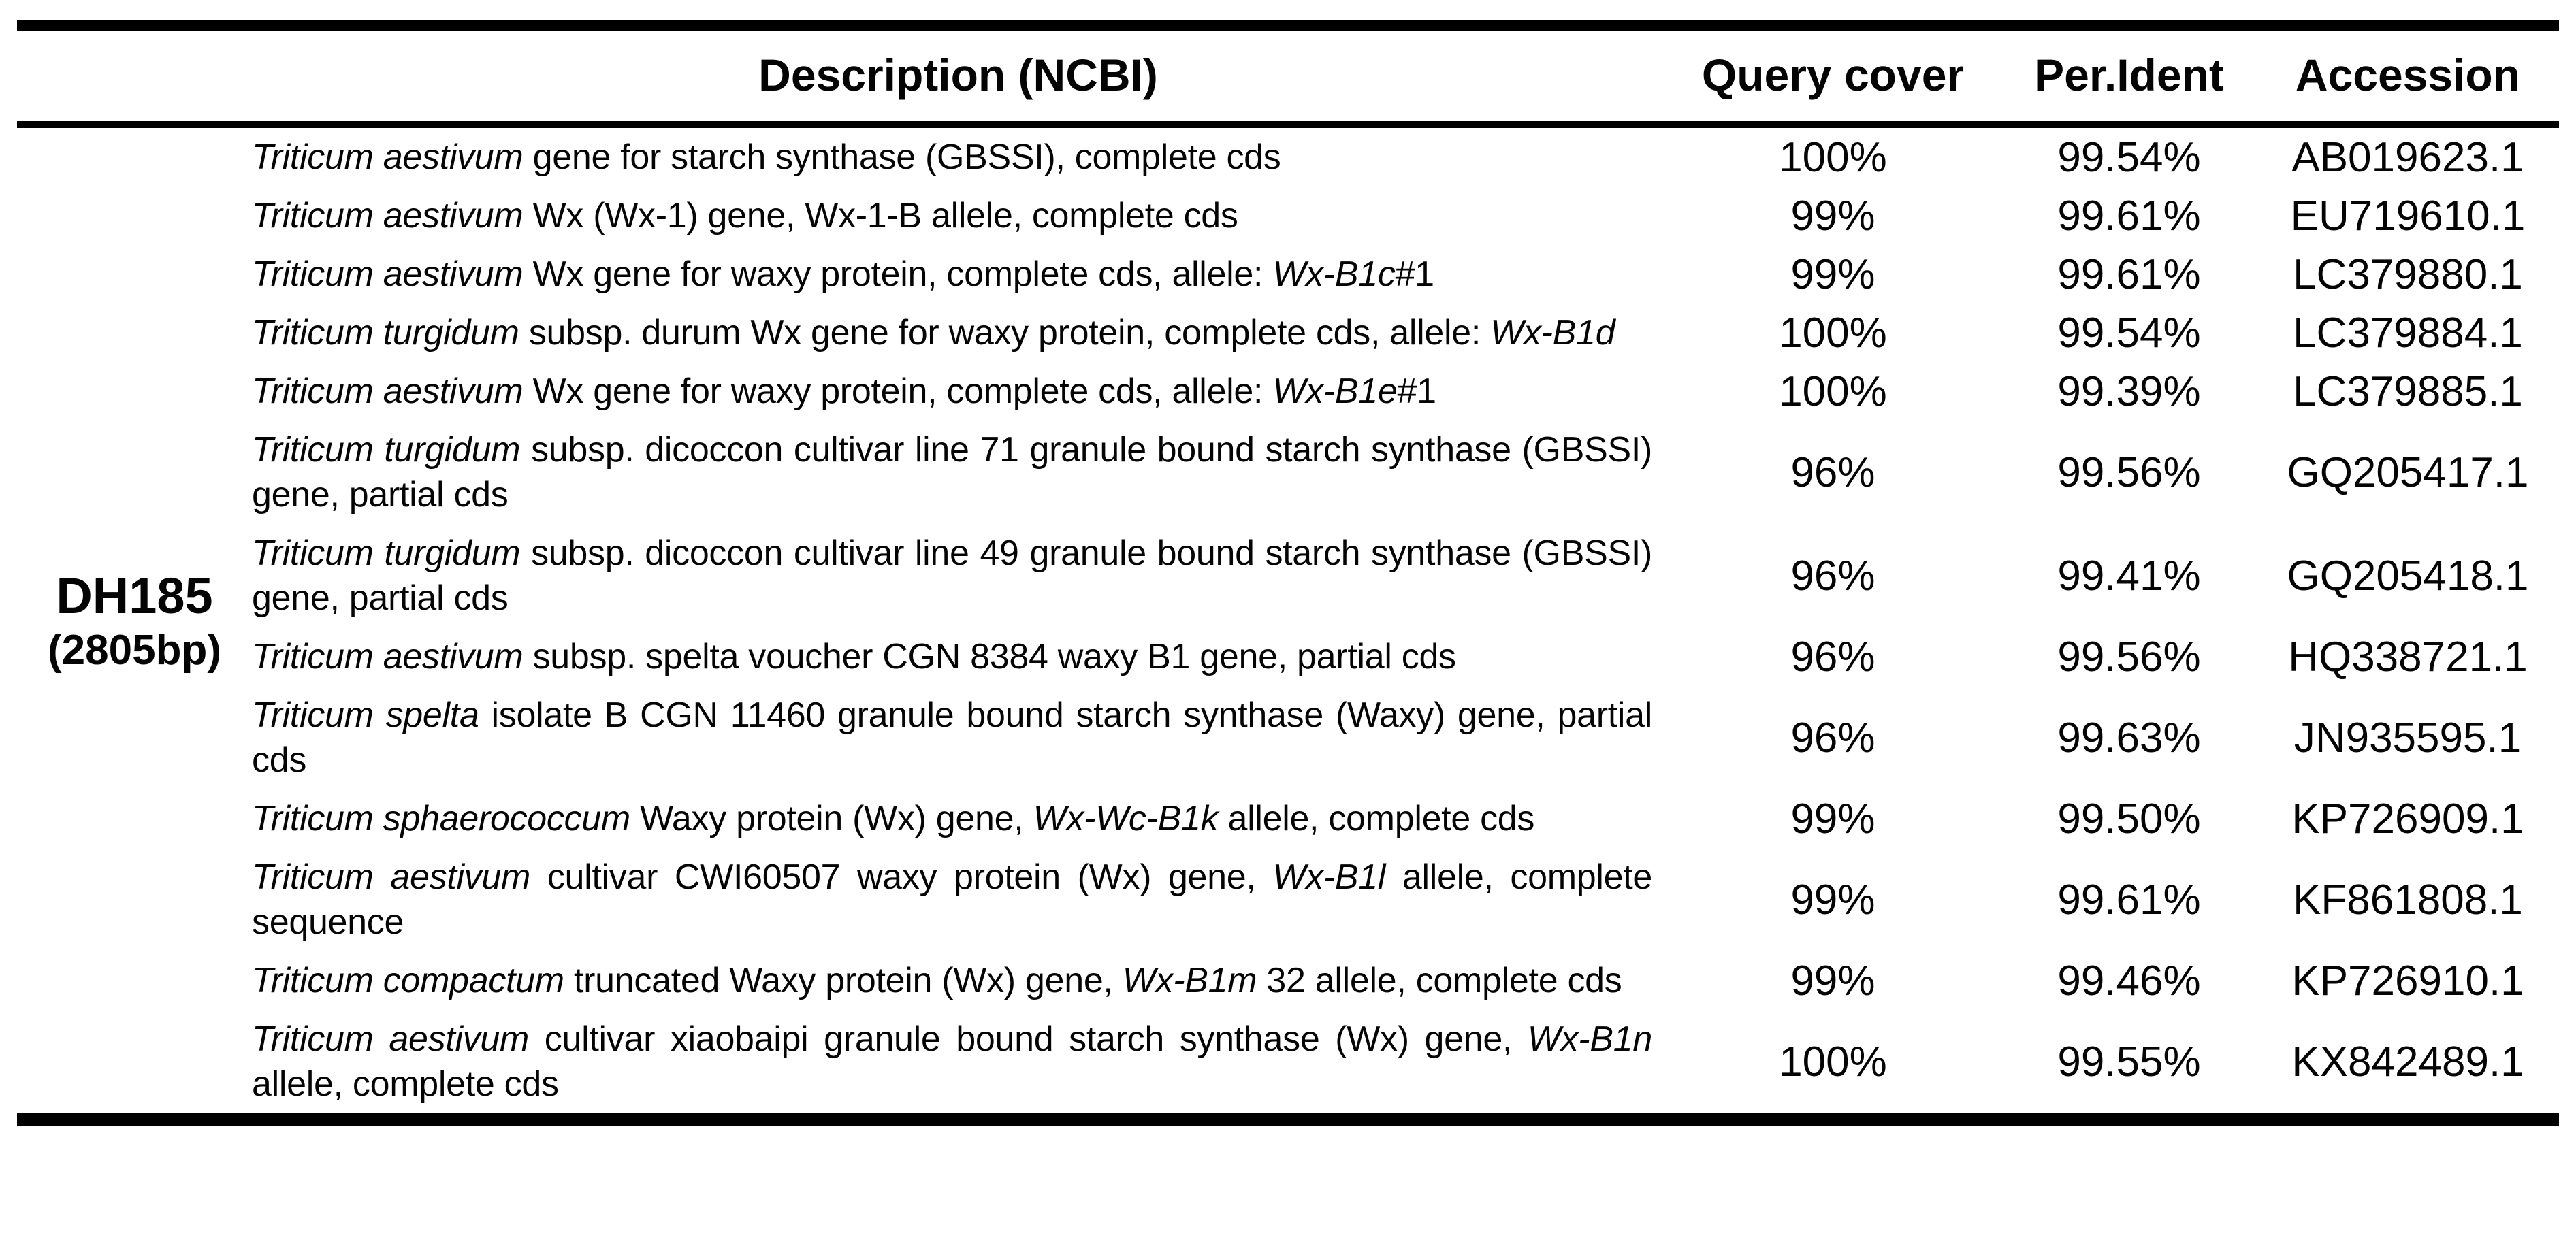 The height and width of the screenshot is (1246, 2576). I want to click on accession-cell: GQ205417.1, so click(2408, 472).